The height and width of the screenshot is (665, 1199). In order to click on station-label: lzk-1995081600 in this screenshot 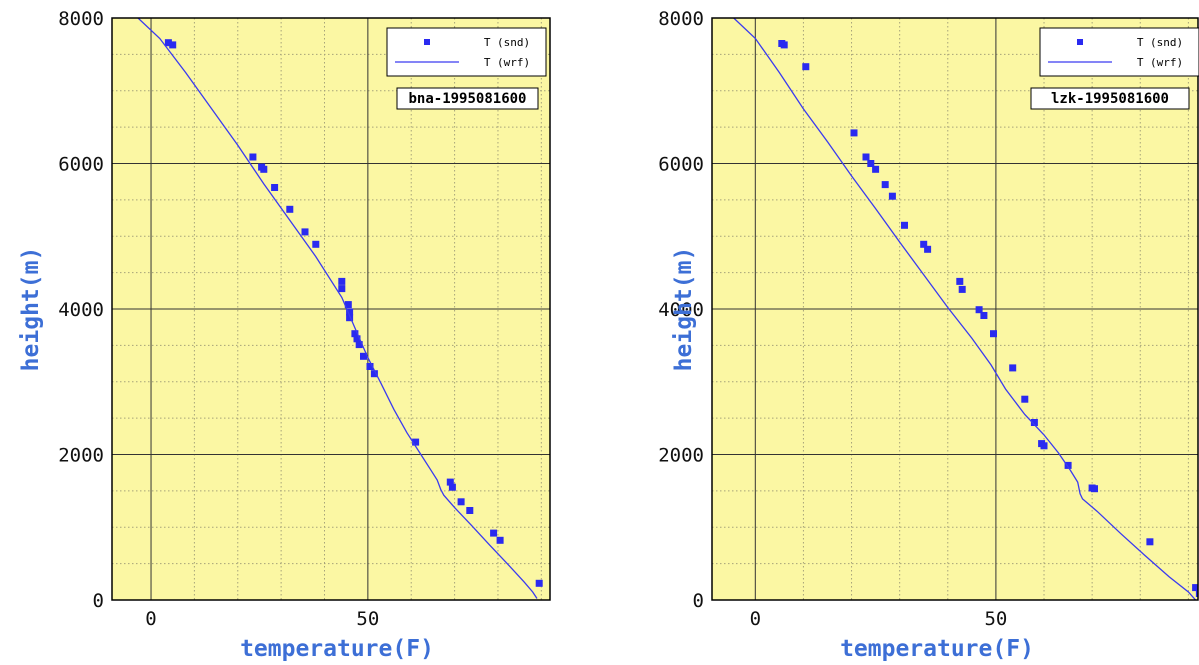, I will do `click(1110, 99)`.